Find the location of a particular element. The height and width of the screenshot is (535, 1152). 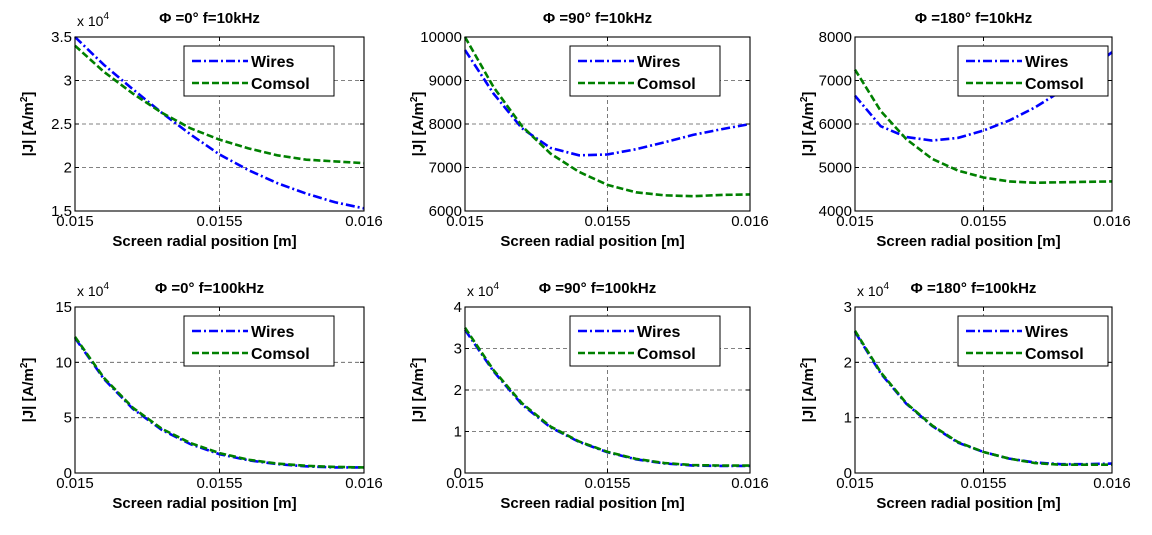

y-tick-label: 3.5 is located at coordinates (61, 37).